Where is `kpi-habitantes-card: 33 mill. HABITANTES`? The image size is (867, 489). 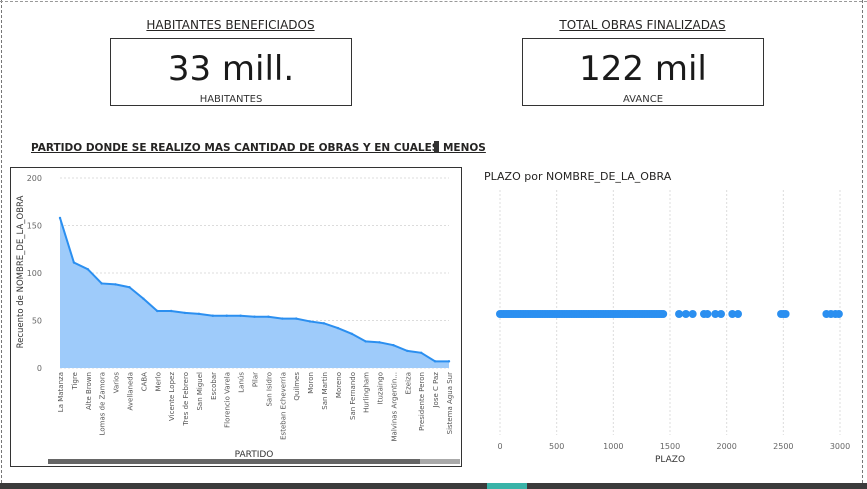
kpi-habitantes-card: 33 mill. HABITANTES is located at coordinates (231, 72).